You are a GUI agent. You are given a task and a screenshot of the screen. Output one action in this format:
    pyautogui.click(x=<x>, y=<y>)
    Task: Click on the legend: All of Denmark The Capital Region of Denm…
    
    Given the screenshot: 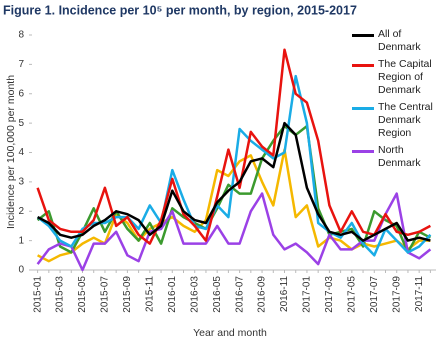 What is the action you would take?
    pyautogui.click(x=396, y=101)
    